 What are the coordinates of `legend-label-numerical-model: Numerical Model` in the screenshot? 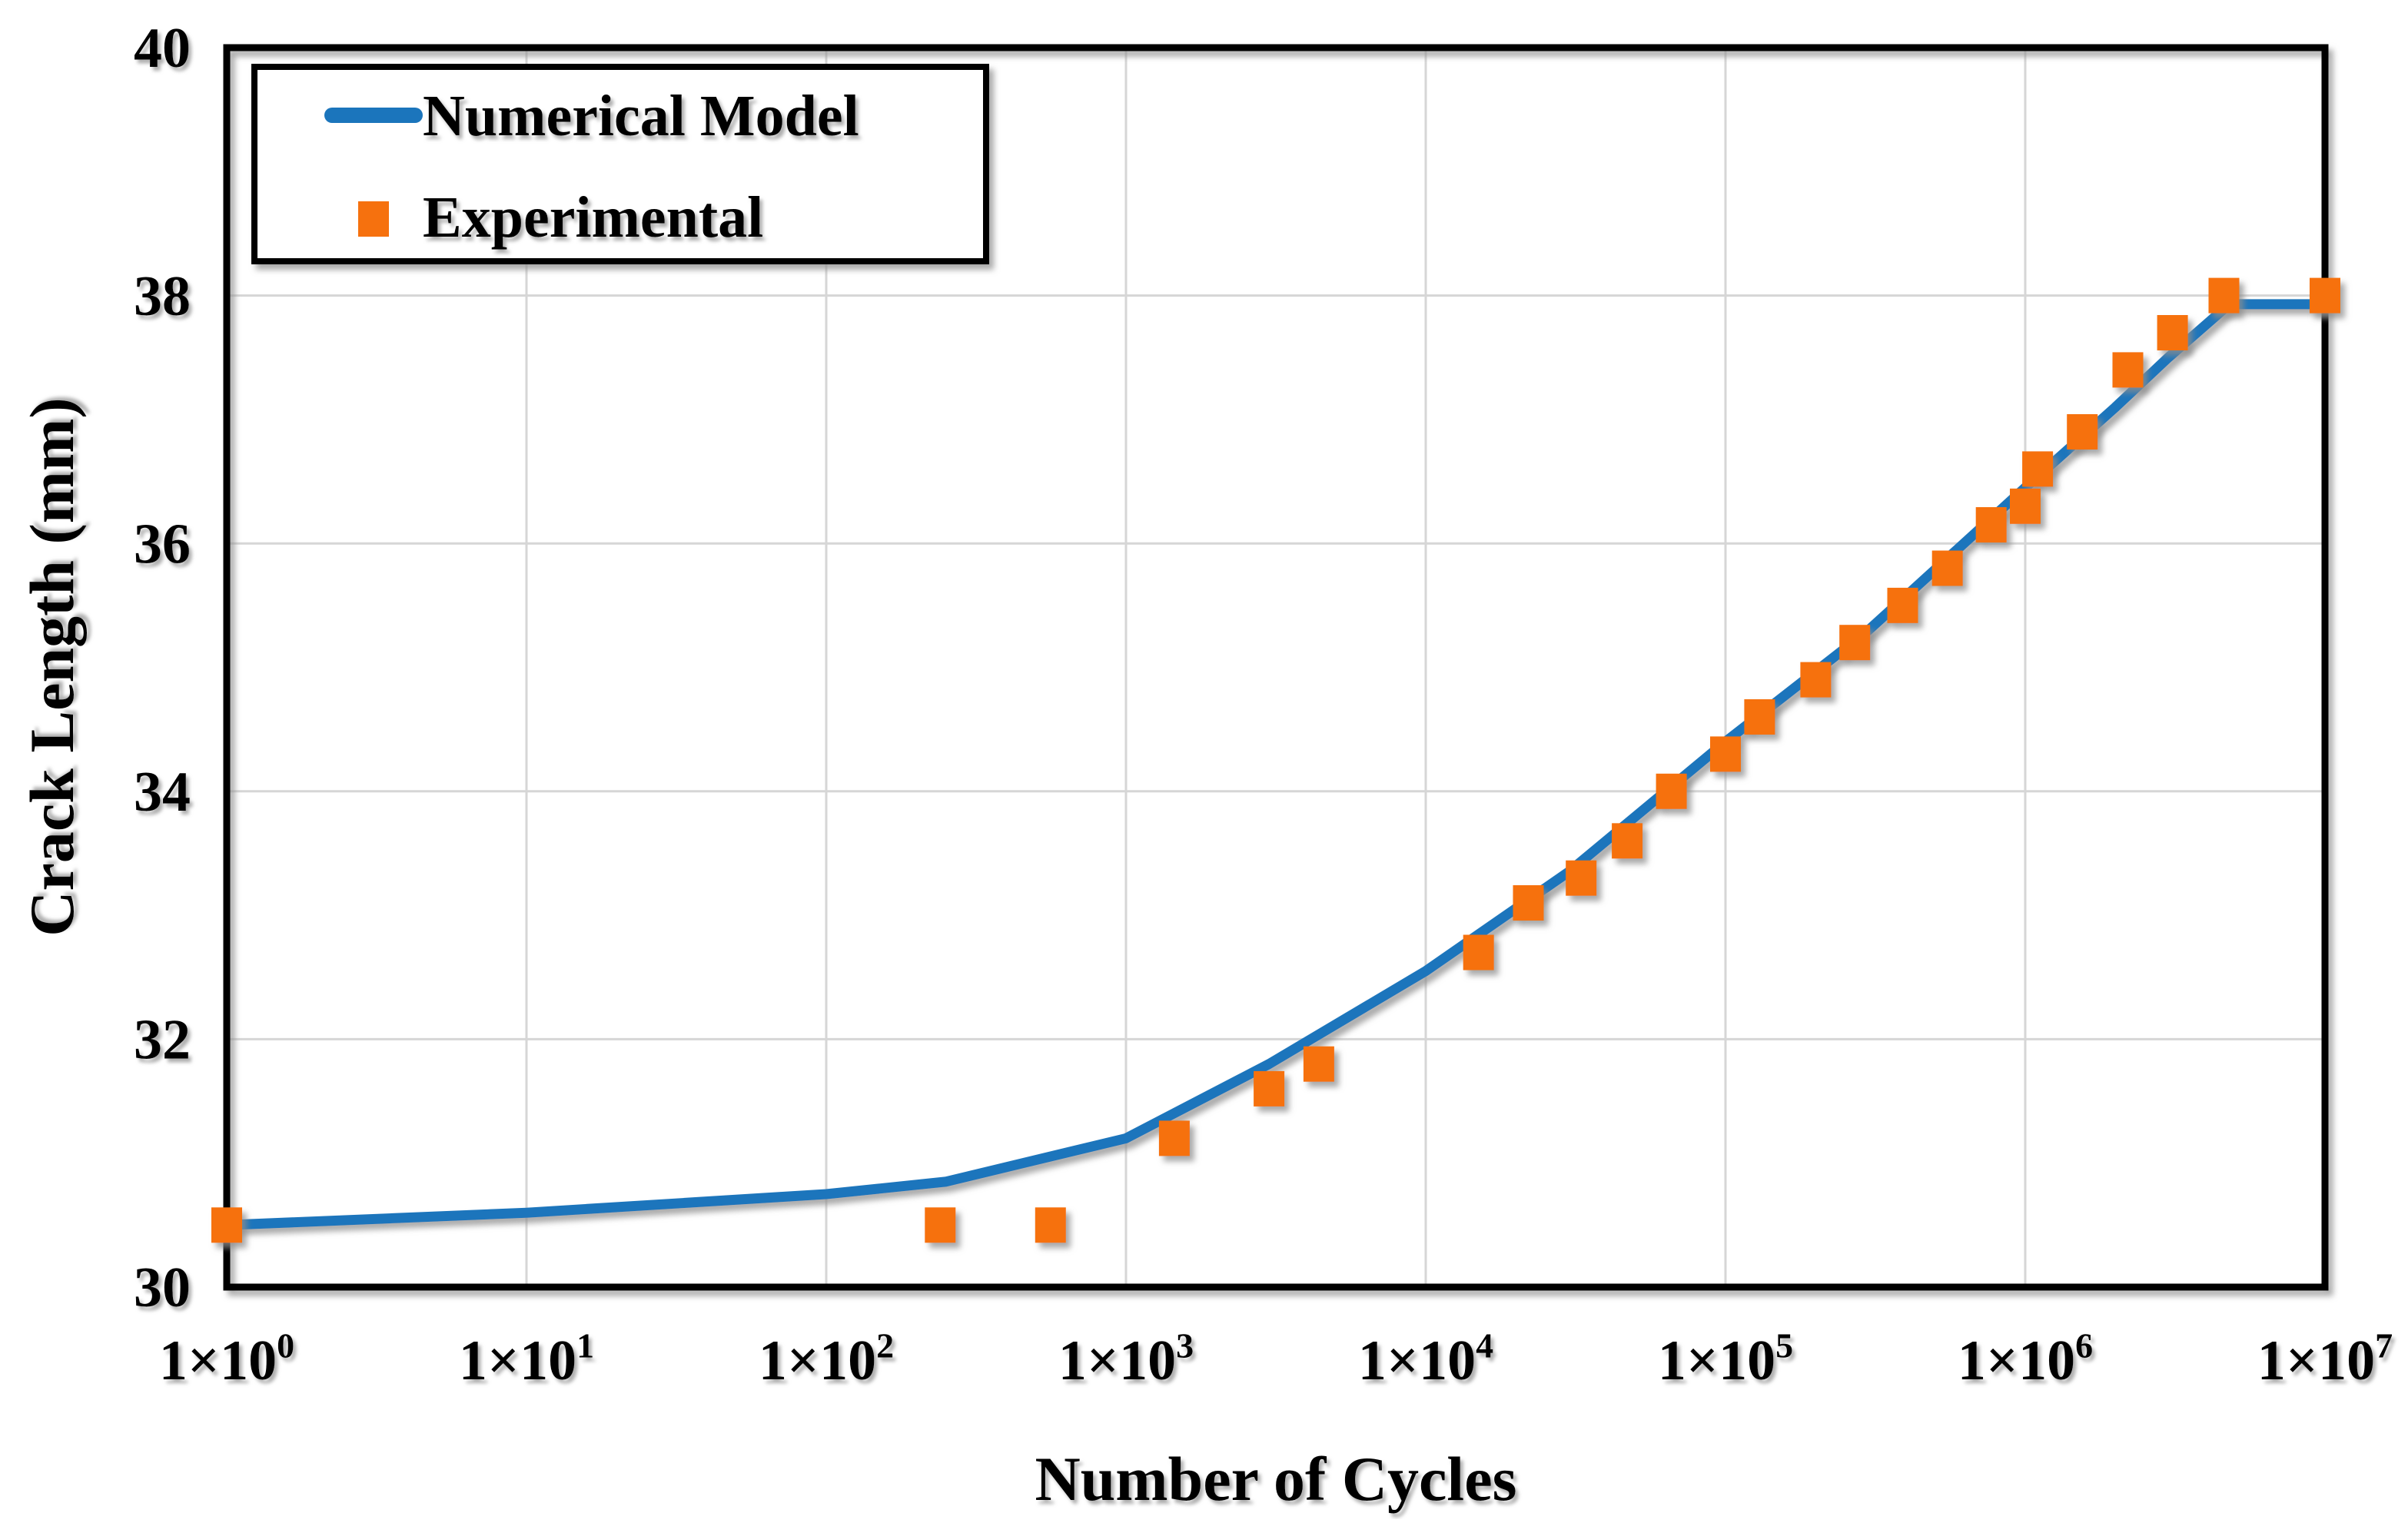 It's located at (641, 116).